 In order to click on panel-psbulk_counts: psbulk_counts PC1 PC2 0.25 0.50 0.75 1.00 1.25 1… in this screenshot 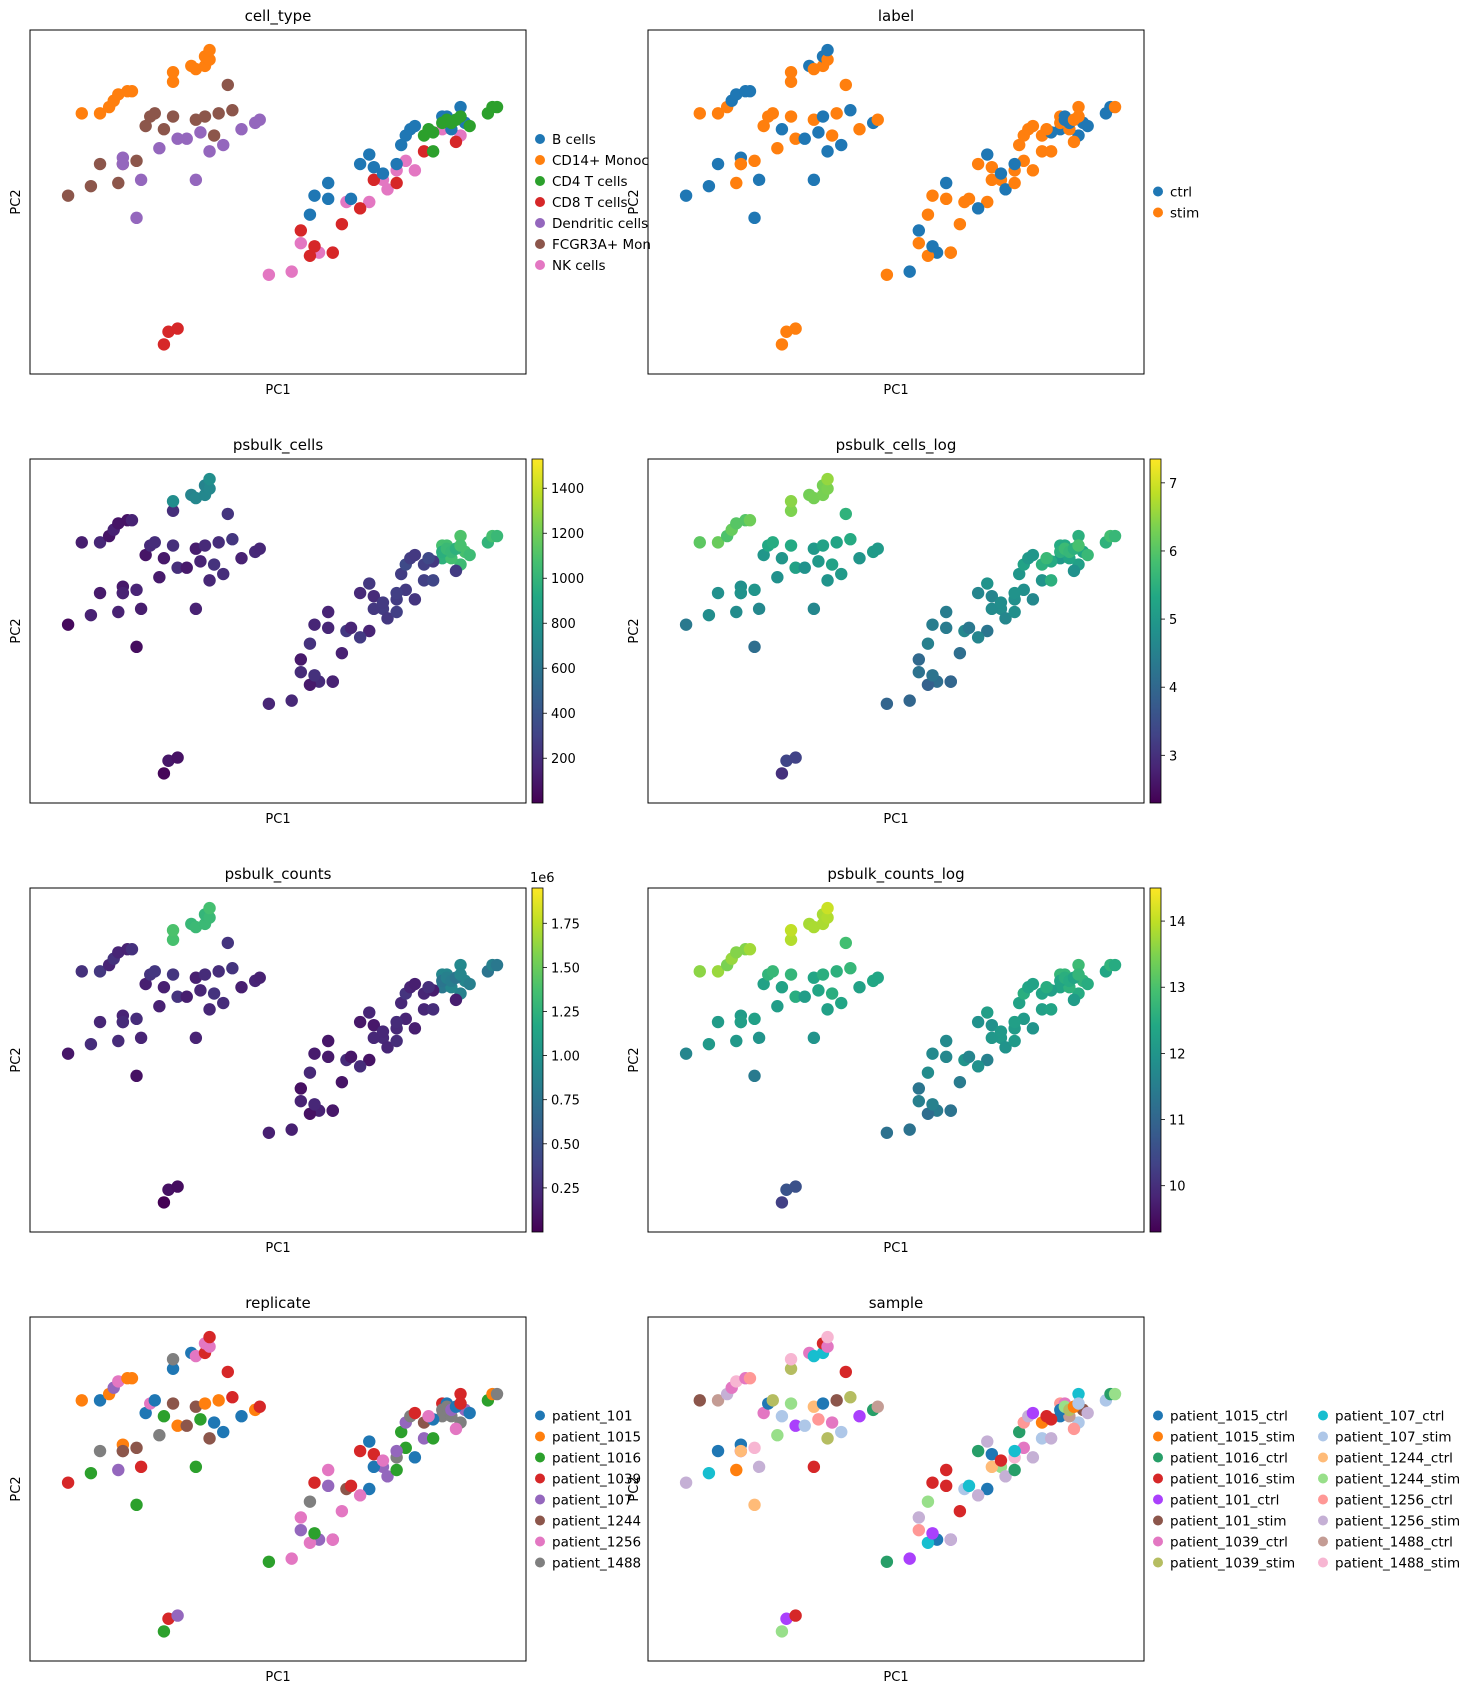, I will do `click(294, 1060)`.